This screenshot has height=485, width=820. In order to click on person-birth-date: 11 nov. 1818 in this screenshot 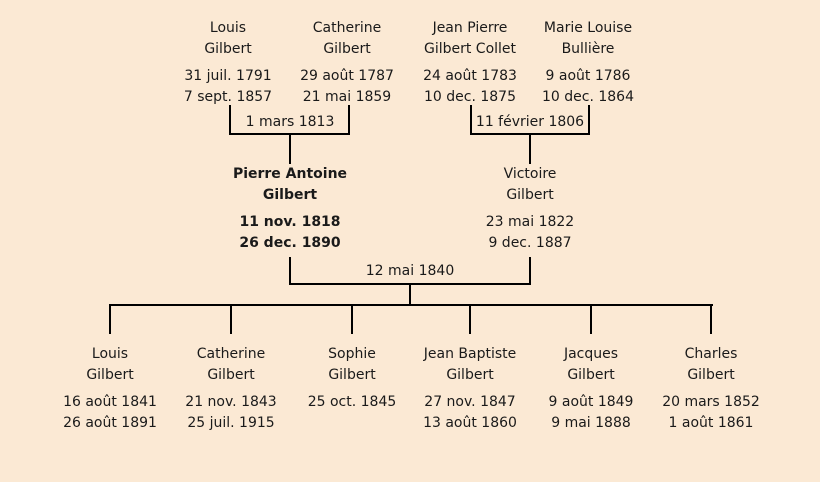, I will do `click(290, 222)`.